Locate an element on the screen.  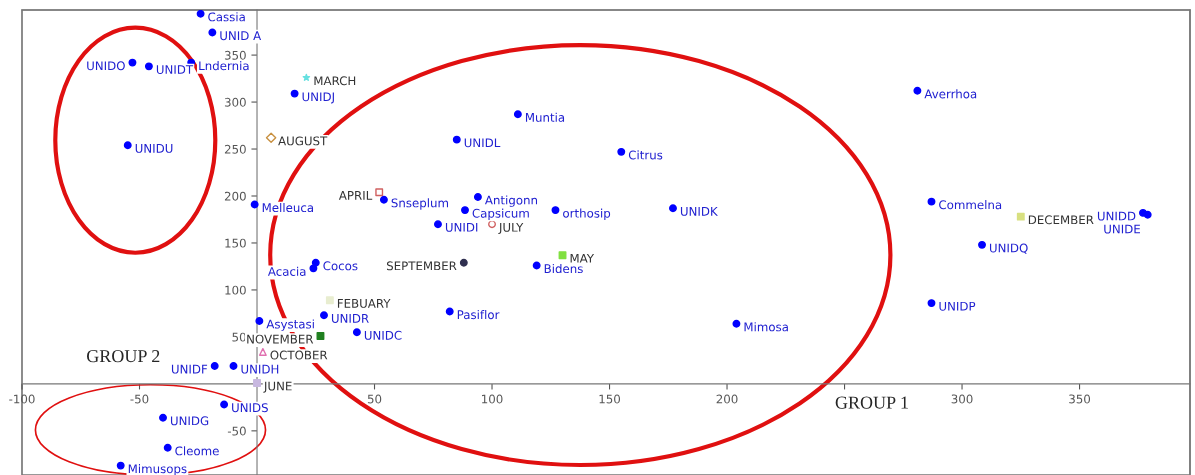
y-tick-label: 300 is located at coordinates (235, 102).